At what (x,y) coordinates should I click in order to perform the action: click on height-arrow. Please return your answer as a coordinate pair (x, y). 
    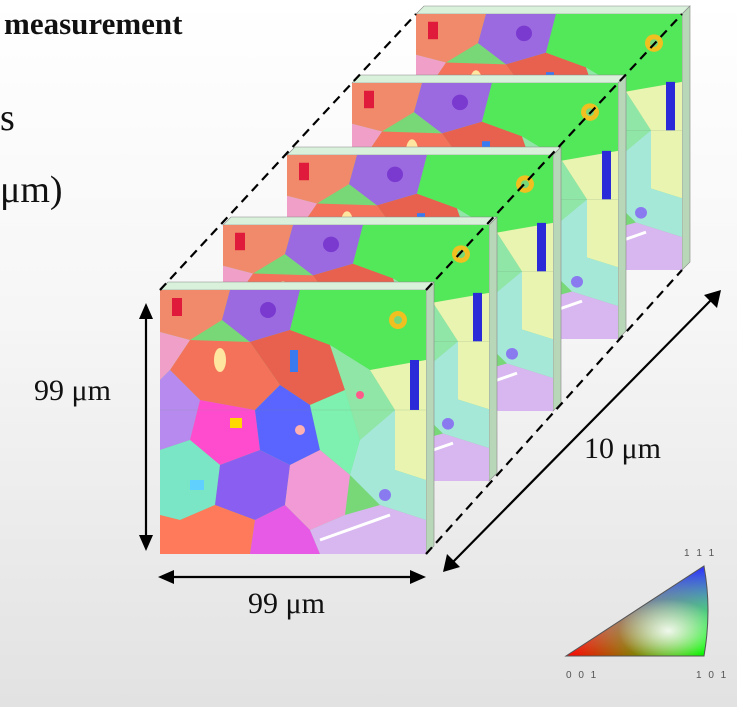
    Looking at the image, I should click on (146, 427).